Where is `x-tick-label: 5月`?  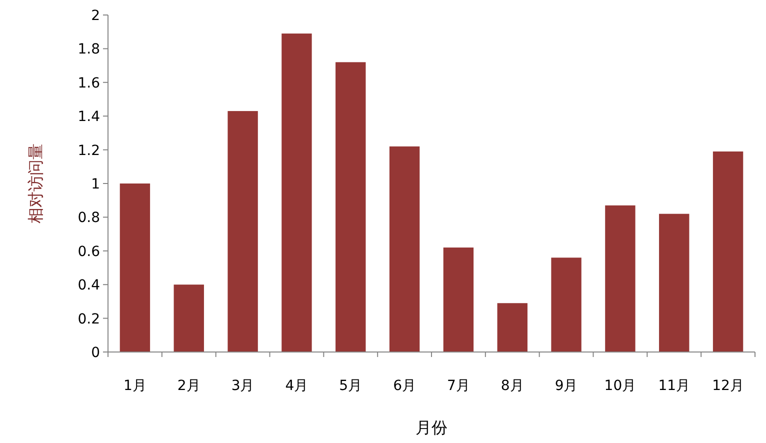 x-tick-label: 5月 is located at coordinates (350, 386).